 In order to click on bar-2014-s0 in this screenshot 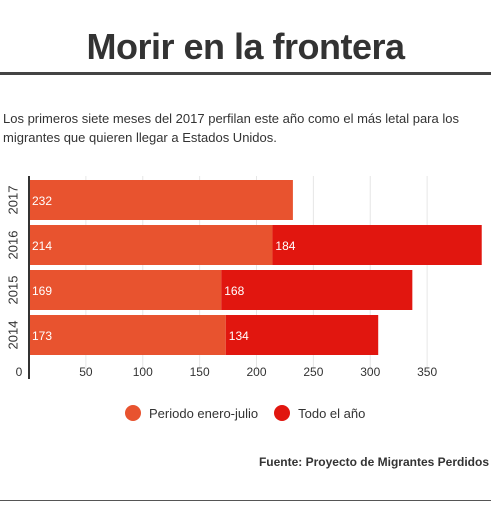, I will do `click(127, 335)`.